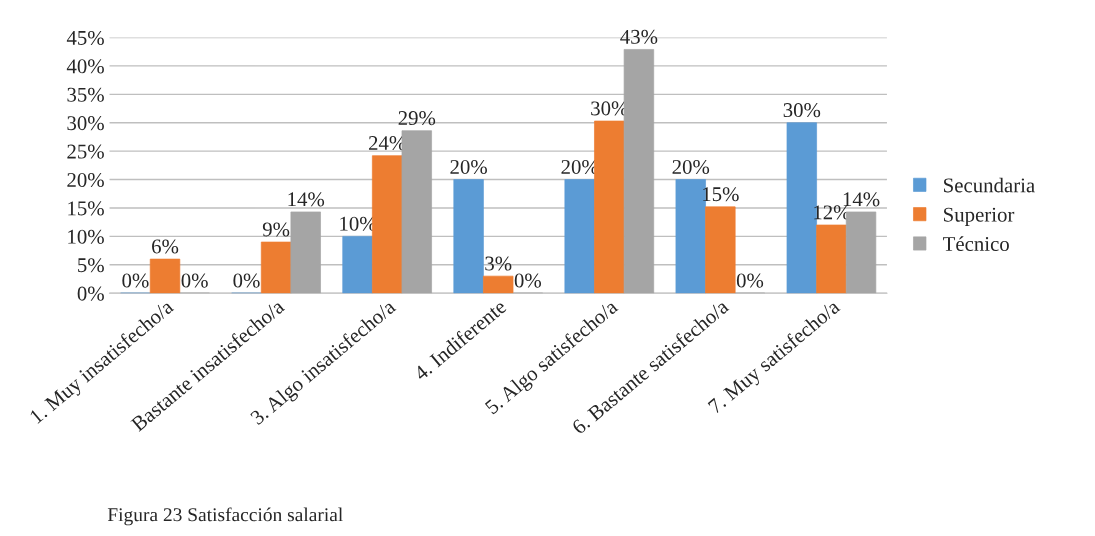 This screenshot has height=536, width=1095. What do you see at coordinates (85, 94) in the screenshot?
I see `y-tick-label: 35%` at bounding box center [85, 94].